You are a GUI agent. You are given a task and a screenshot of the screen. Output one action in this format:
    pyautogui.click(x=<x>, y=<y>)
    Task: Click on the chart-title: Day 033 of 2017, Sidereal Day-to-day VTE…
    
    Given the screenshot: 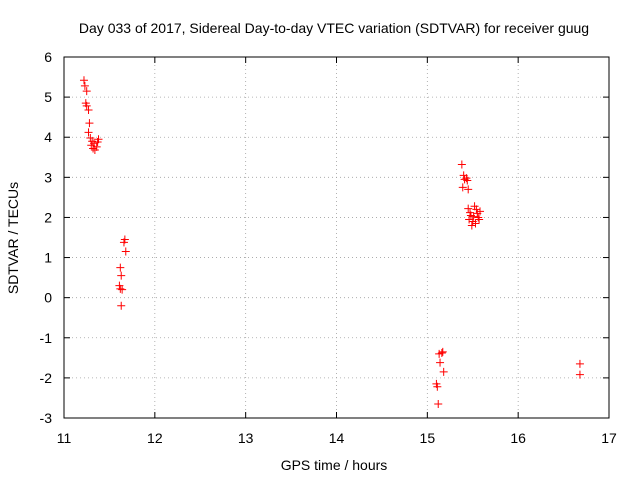 What is the action you would take?
    pyautogui.click(x=334, y=28)
    